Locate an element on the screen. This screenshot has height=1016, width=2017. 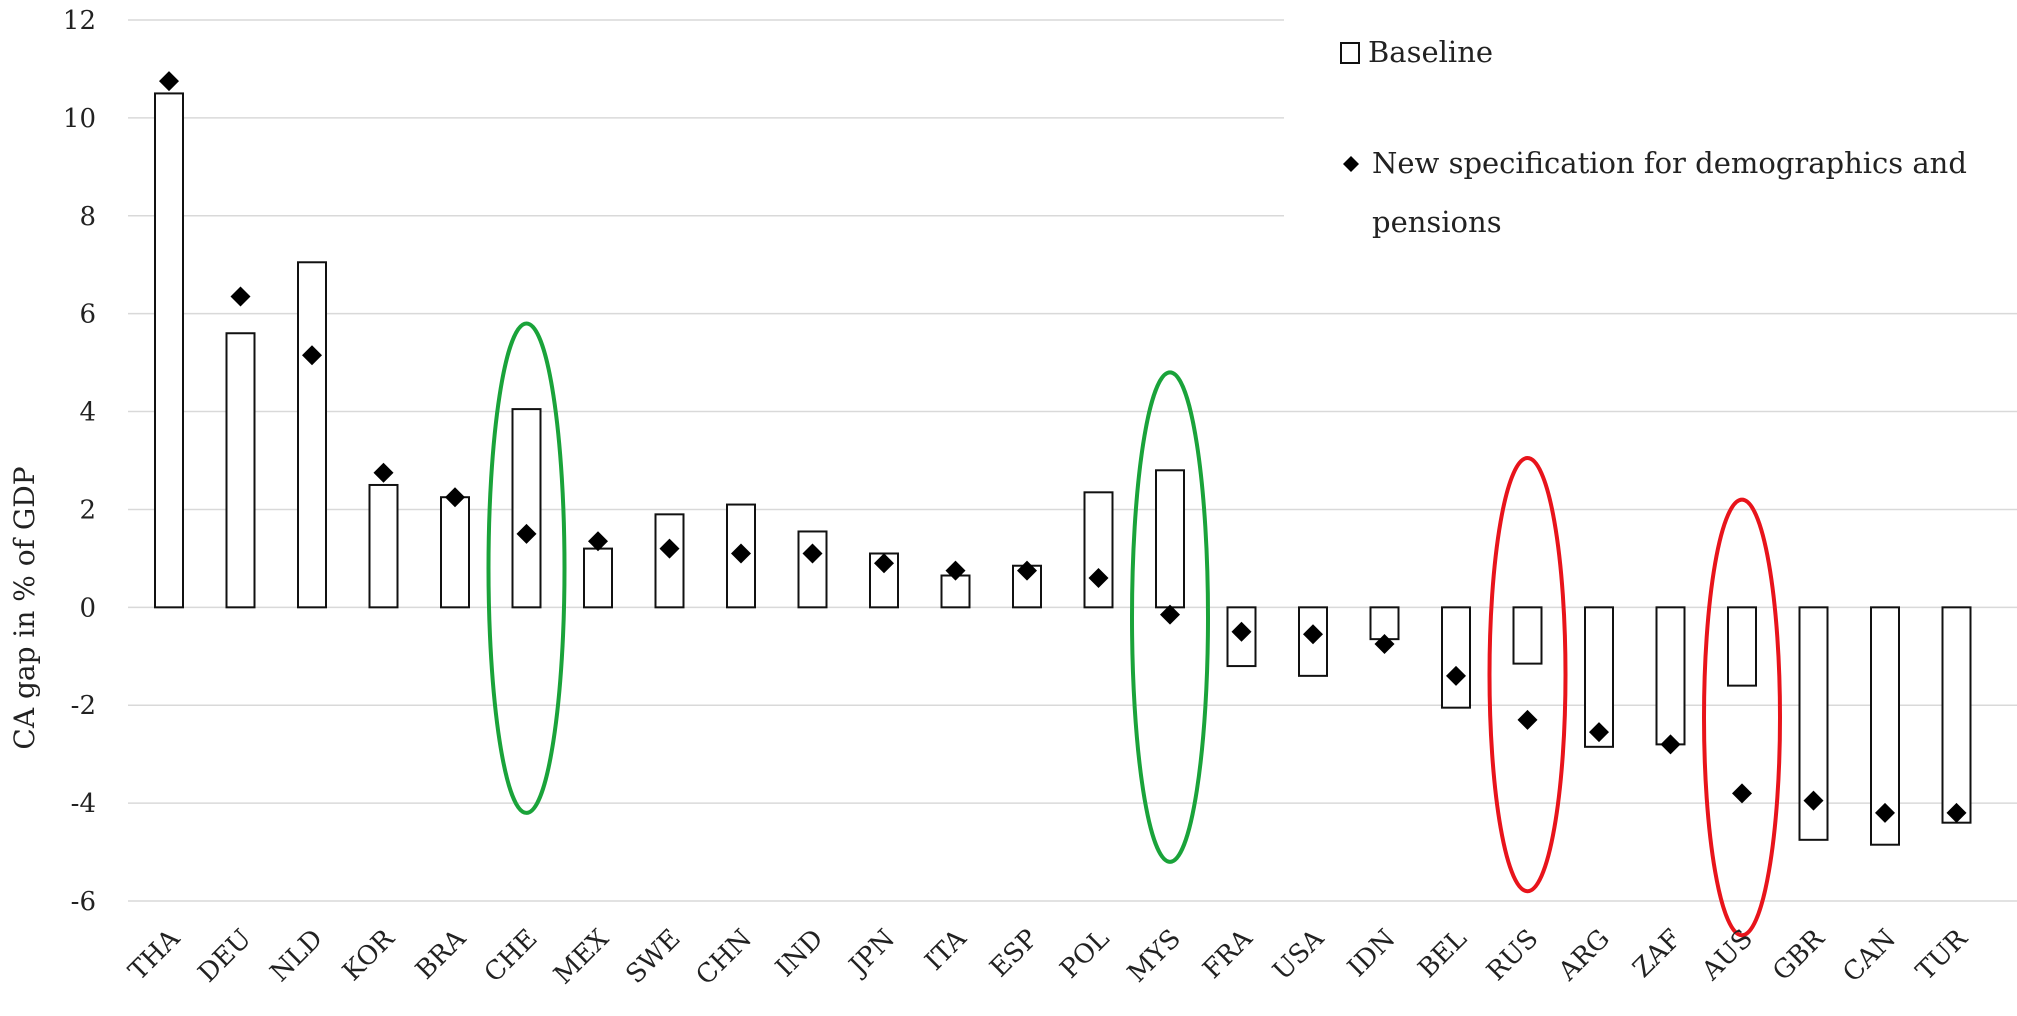
baseline-bar-che is located at coordinates (526, 508).